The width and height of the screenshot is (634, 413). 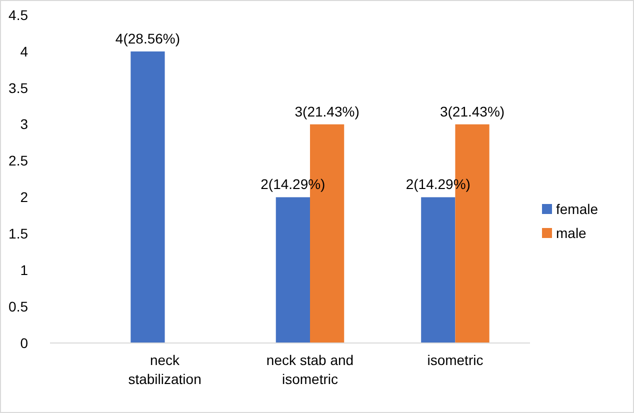 I want to click on legend-label: female, so click(x=577, y=208).